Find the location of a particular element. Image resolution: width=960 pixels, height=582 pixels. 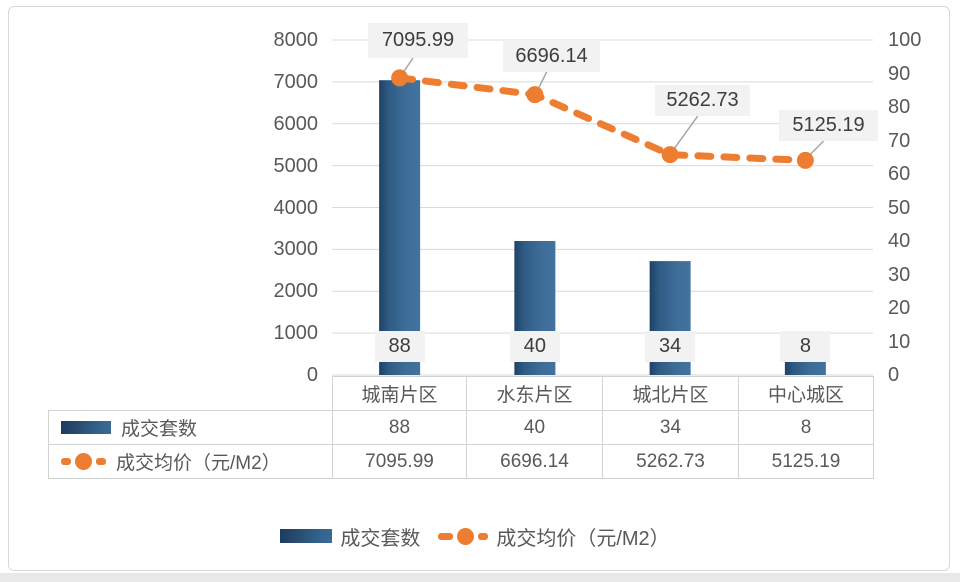

table-row-header-cell: 成交均价（元/M2） is located at coordinates (190, 461).